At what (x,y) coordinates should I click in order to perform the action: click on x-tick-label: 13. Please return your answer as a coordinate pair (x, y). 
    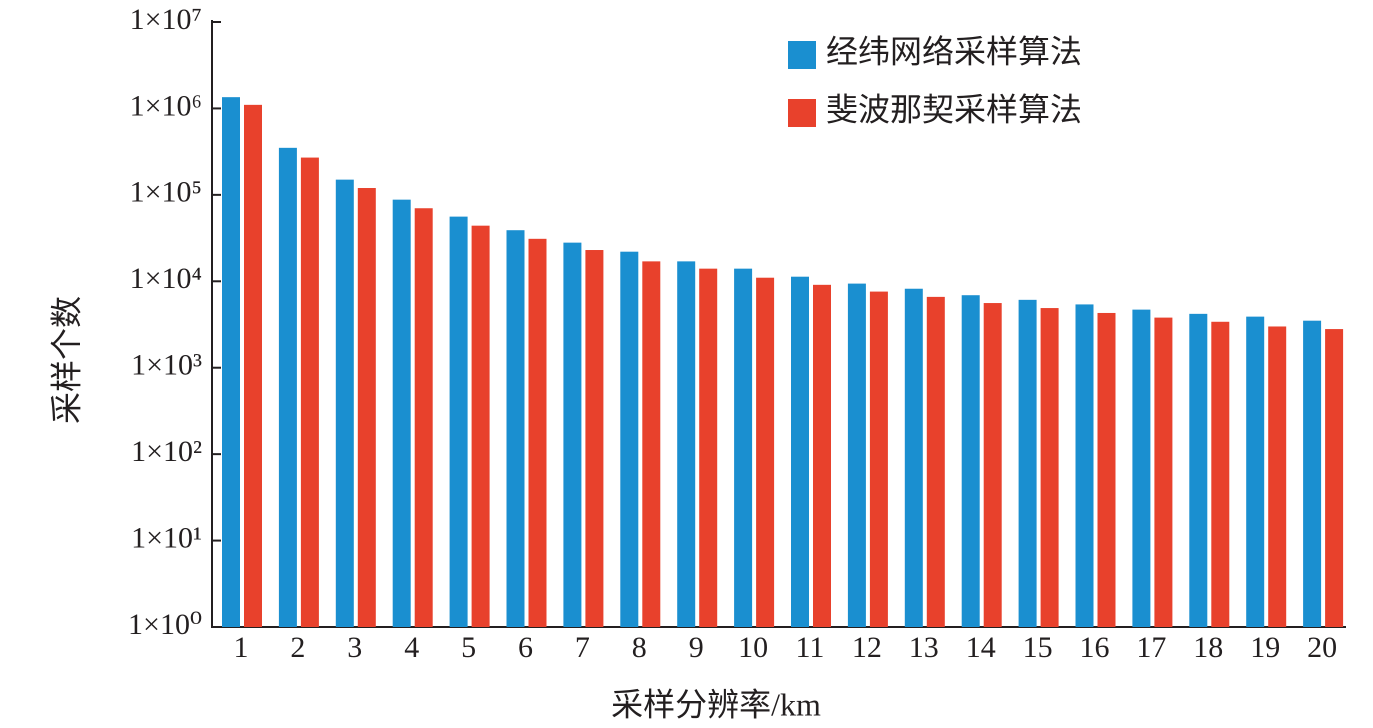
    Looking at the image, I should click on (924, 647).